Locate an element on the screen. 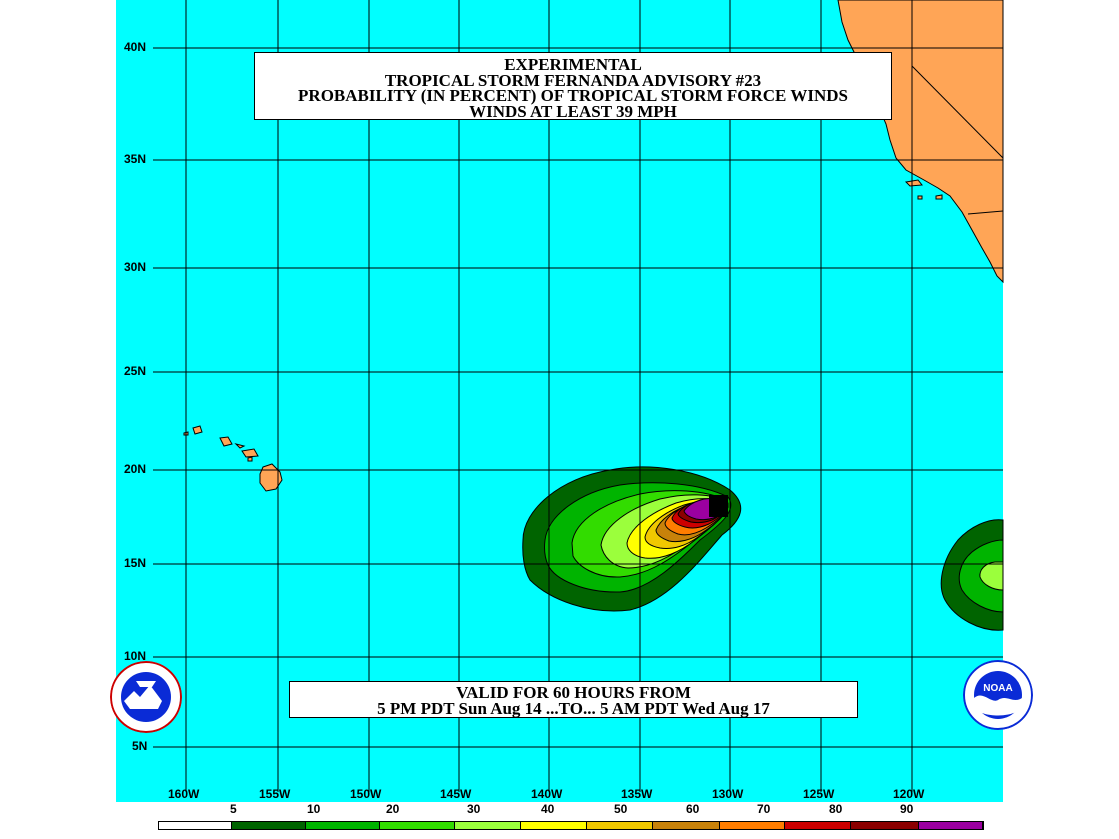  lon-label-140w: 140W is located at coordinates (547, 794).